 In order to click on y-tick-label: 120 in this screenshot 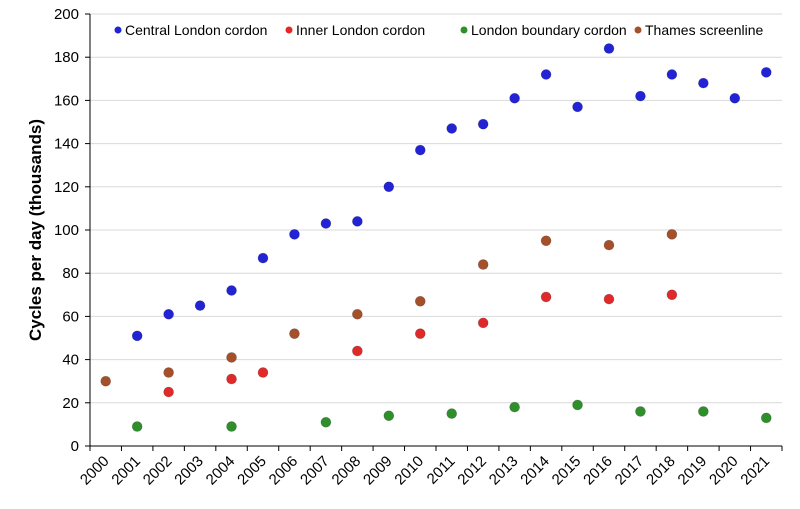, I will do `click(66, 187)`.